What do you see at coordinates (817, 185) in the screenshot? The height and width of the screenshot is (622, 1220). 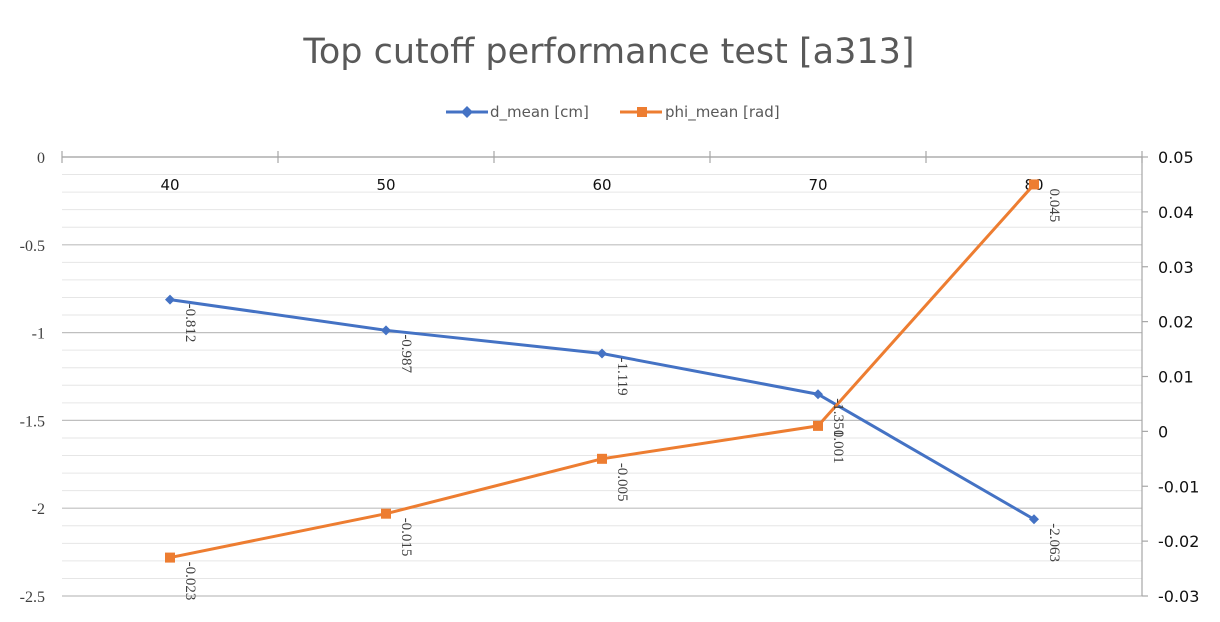 I see `x-tick-label: 70` at bounding box center [817, 185].